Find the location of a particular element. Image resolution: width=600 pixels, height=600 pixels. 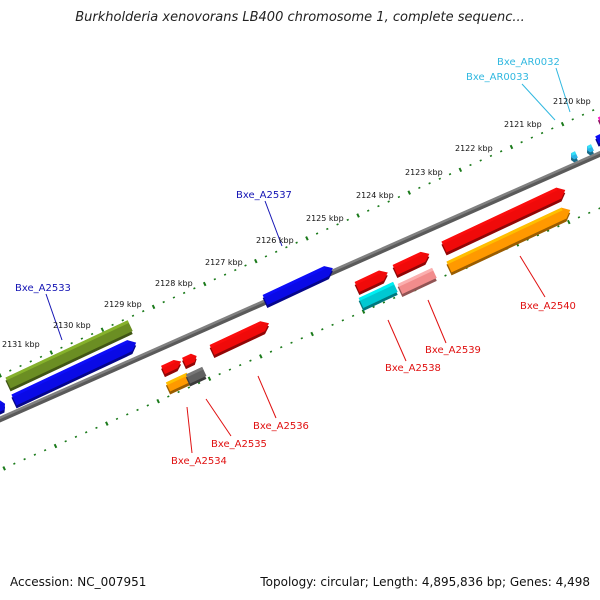

gene-blue-edge is located at coordinates (597, 140).